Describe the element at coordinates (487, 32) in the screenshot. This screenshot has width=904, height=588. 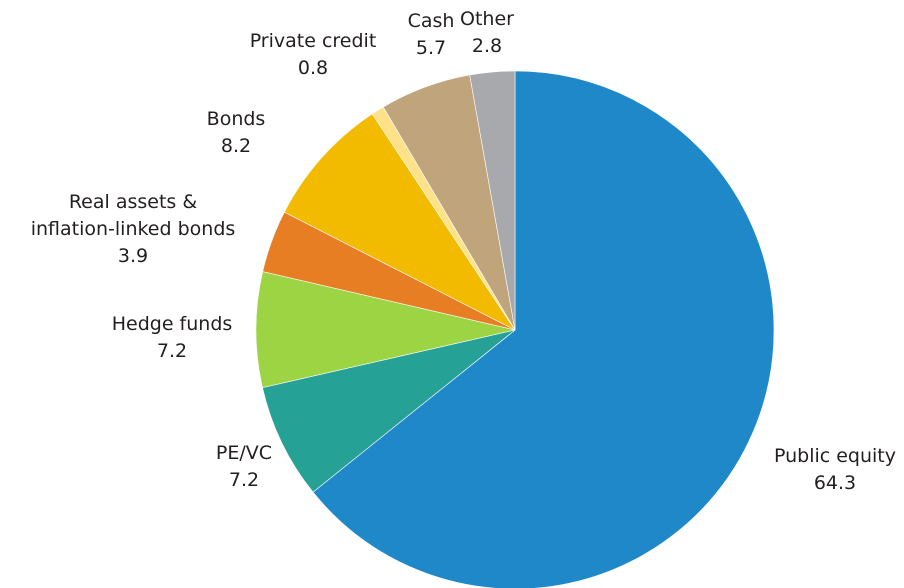
I see `slice-label-other: Other 2.8` at that location.